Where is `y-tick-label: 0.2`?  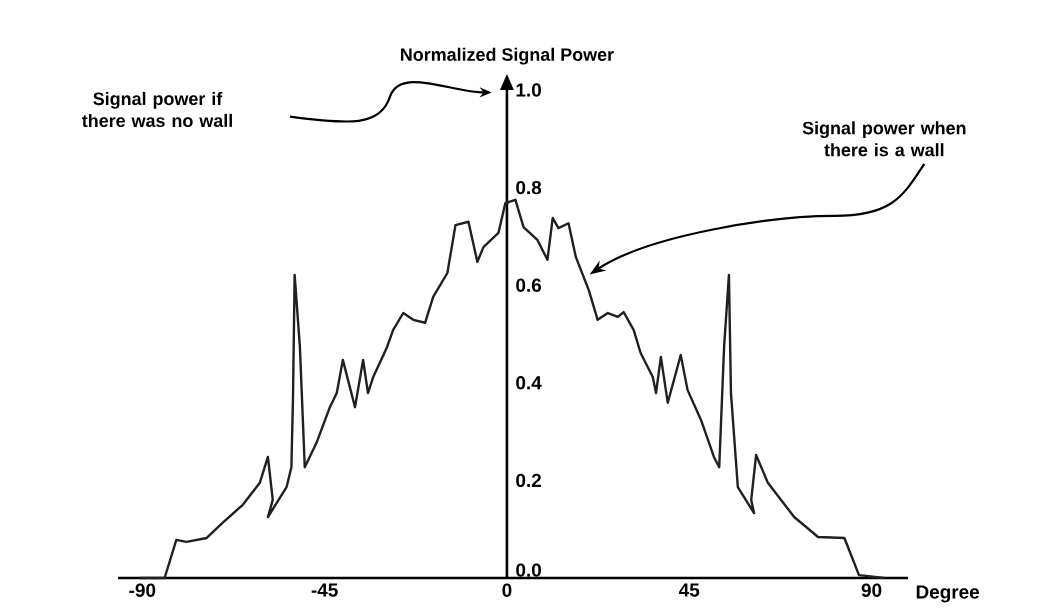 y-tick-label: 0.2 is located at coordinates (528, 480).